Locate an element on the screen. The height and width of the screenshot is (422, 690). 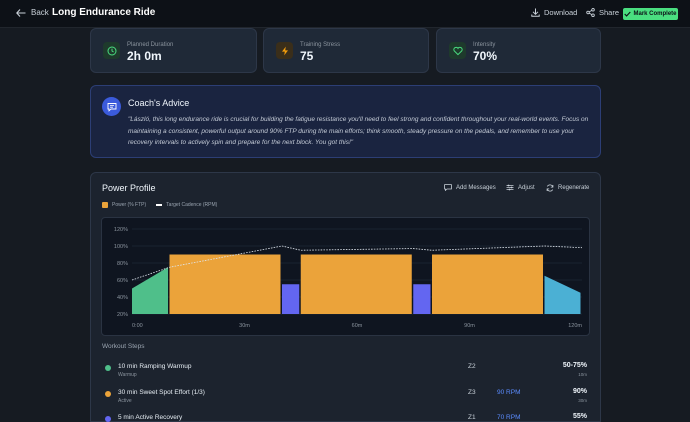
add-messages-button: Add Messages is located at coordinates (470, 187).